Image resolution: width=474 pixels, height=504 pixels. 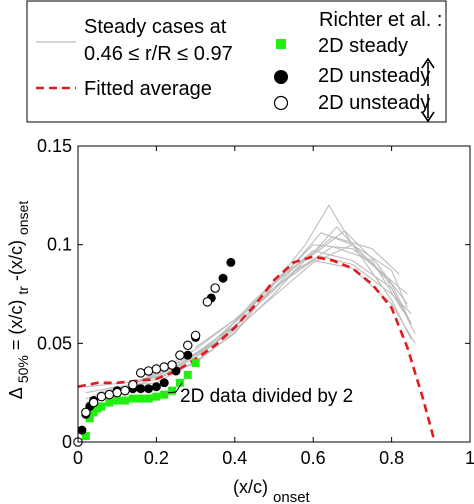 I want to click on x-tick-label: 0.8, so click(x=391, y=458).